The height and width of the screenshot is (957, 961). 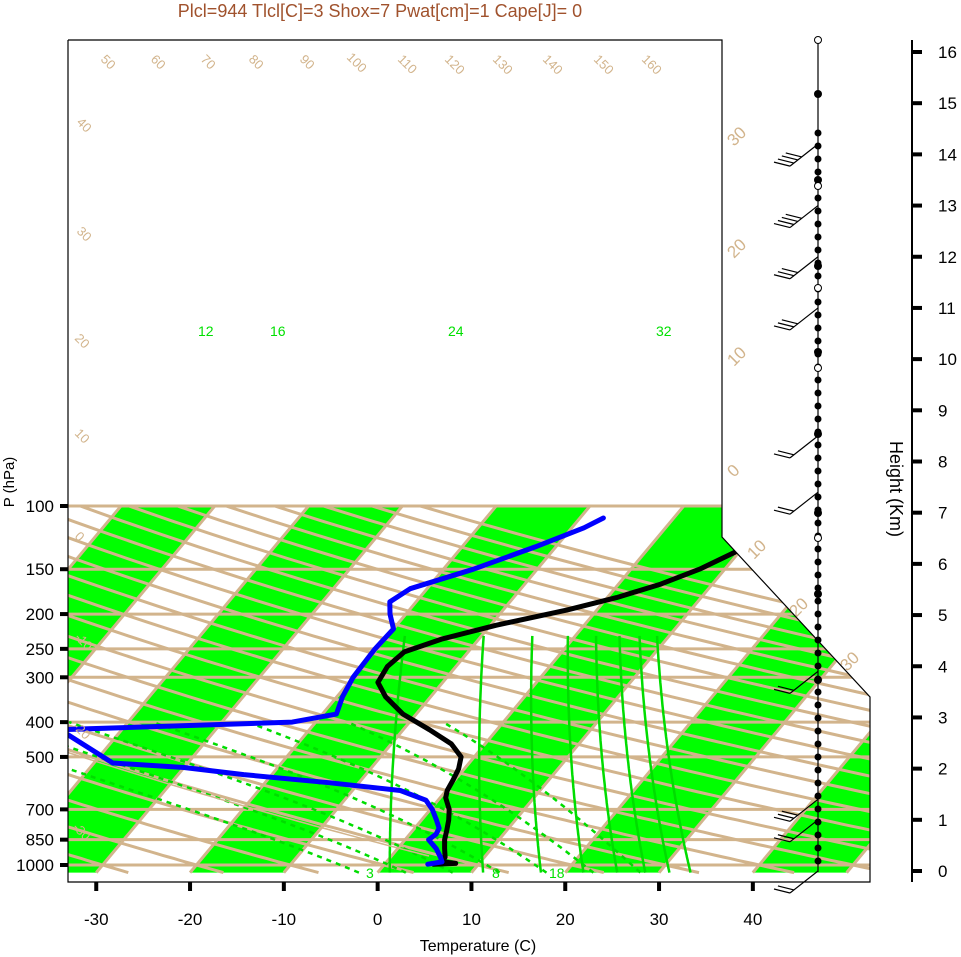 What do you see at coordinates (108, 62) in the screenshot?
I see `dry-adiabat-label: 50` at bounding box center [108, 62].